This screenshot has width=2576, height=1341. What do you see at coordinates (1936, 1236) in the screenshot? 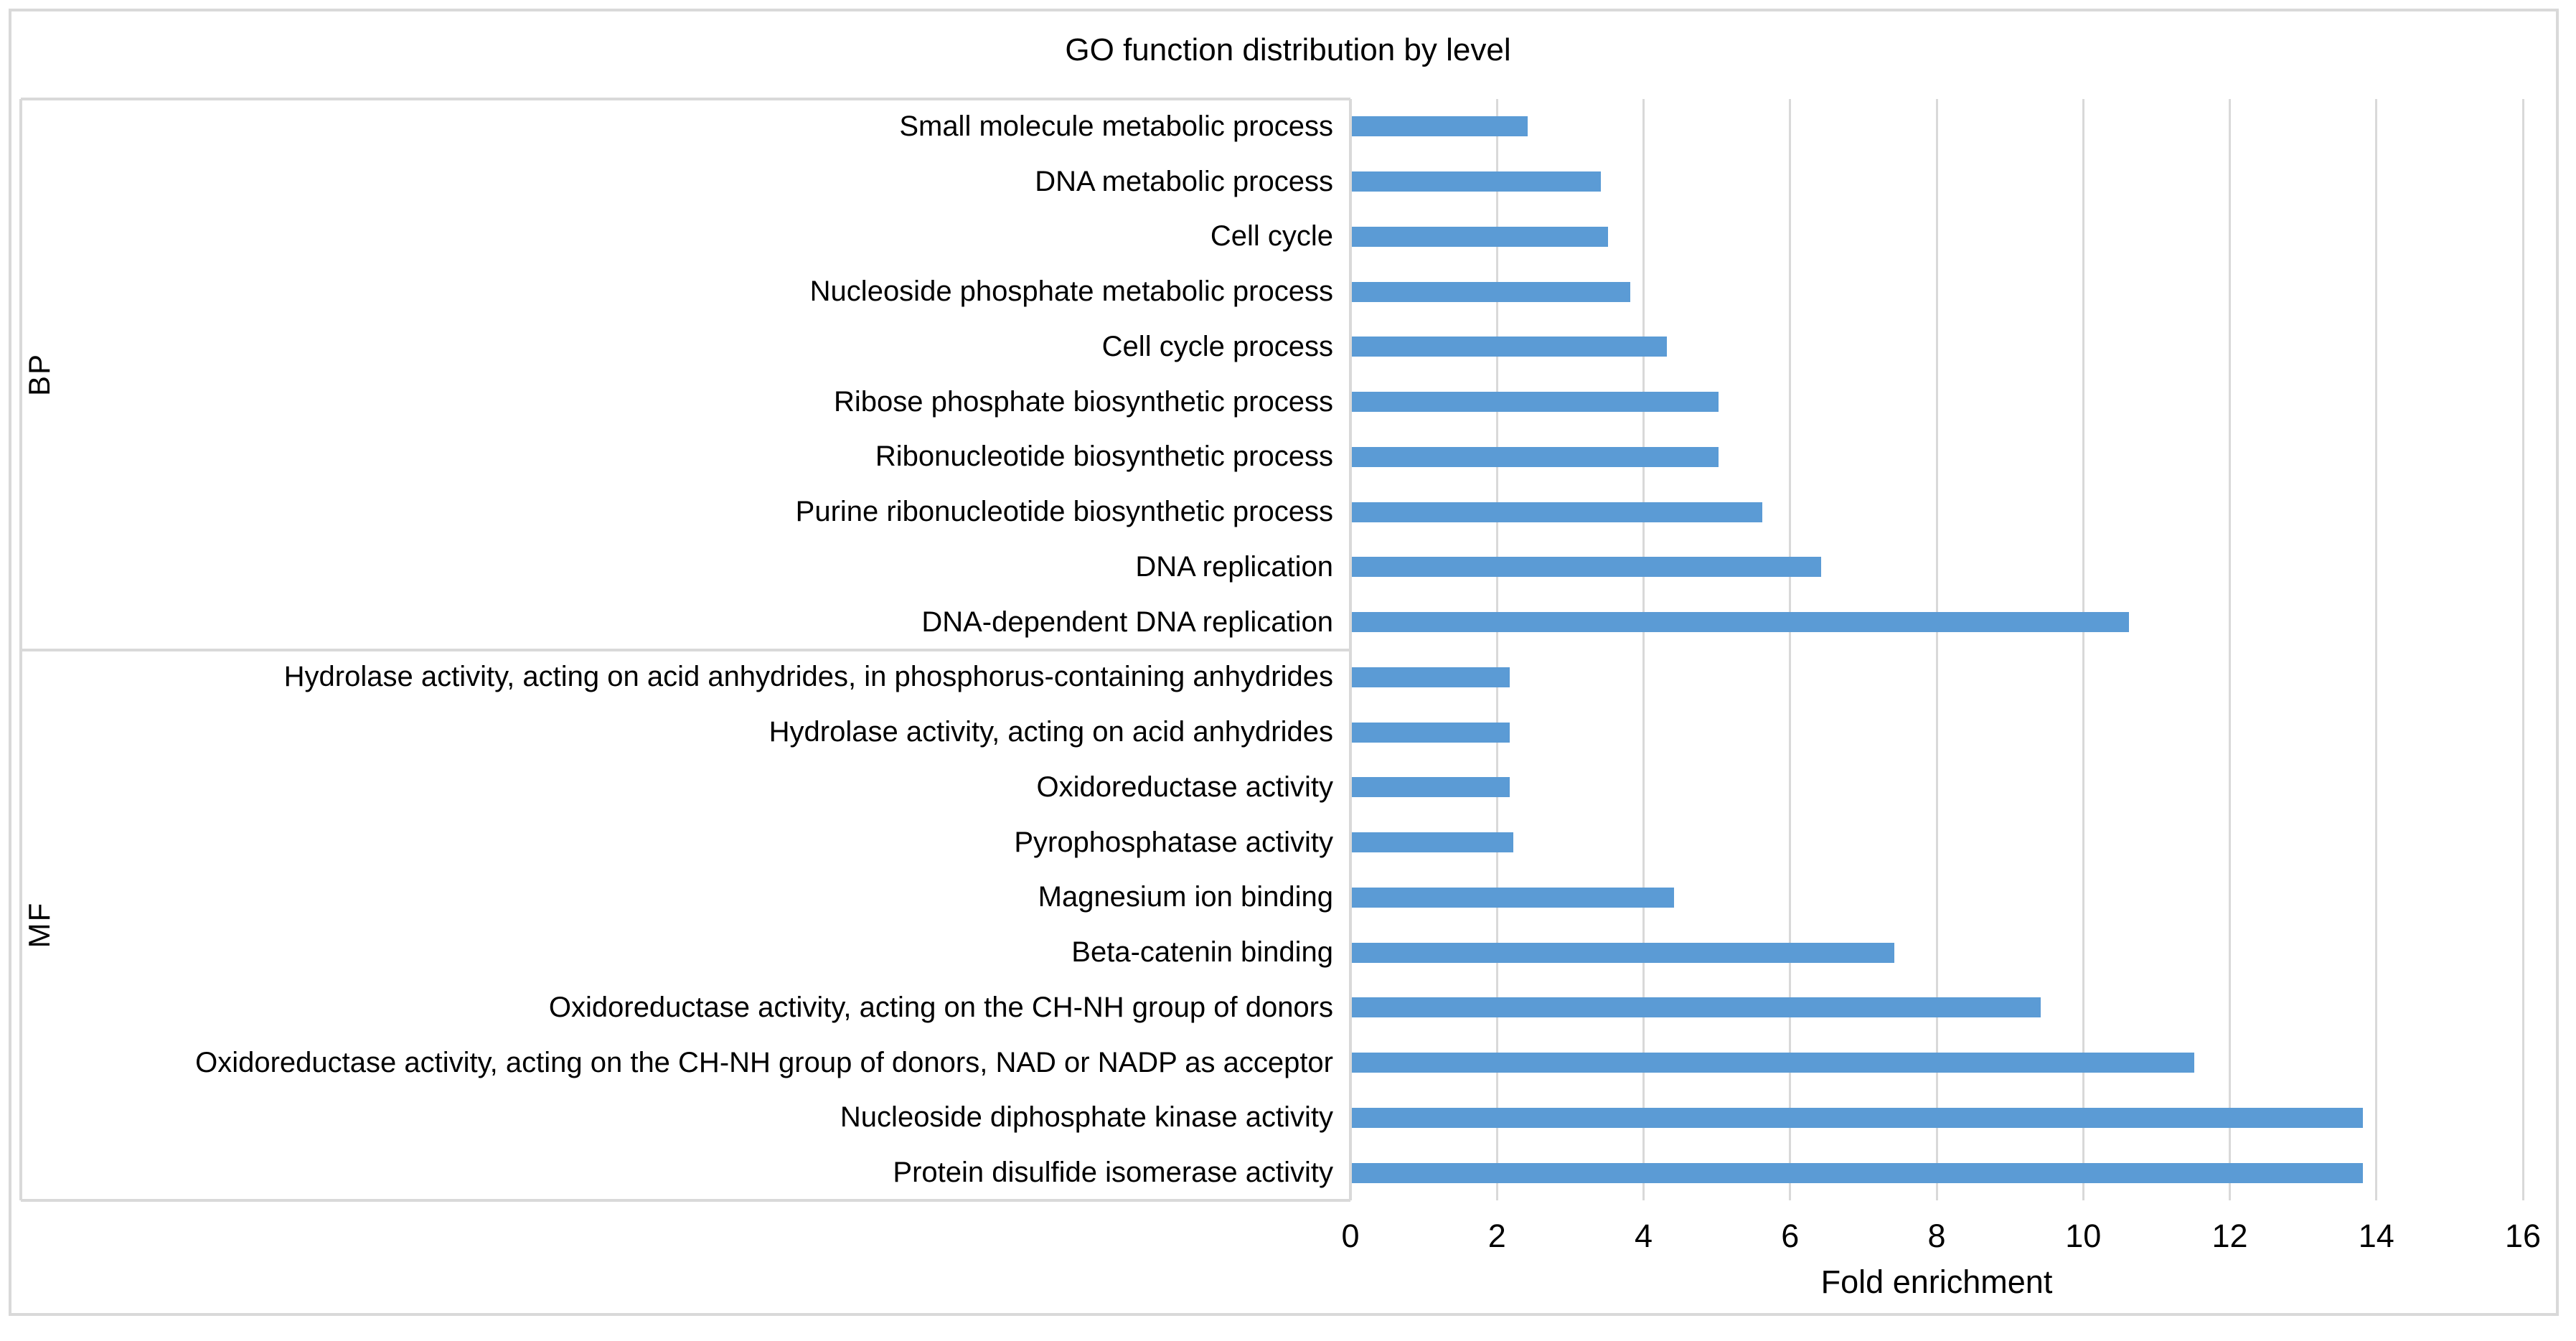
I see `x-tick-label: 8` at bounding box center [1936, 1236].